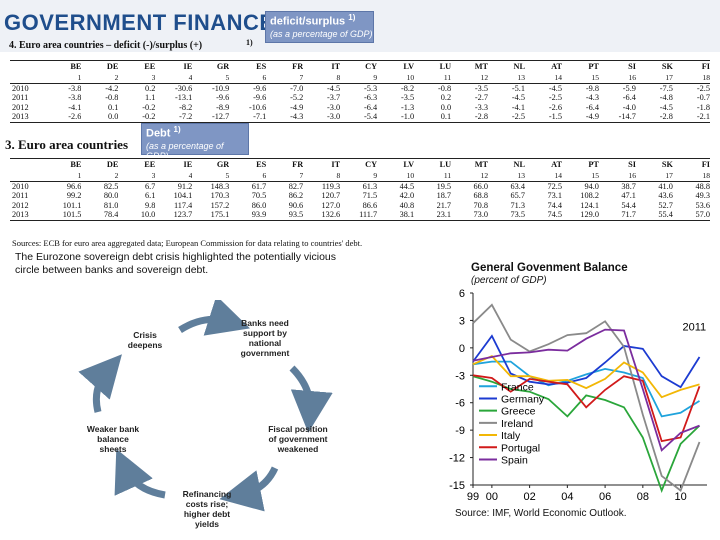 The height and width of the screenshot is (540, 720). I want to click on y-tick-label: -6, so click(460, 404).